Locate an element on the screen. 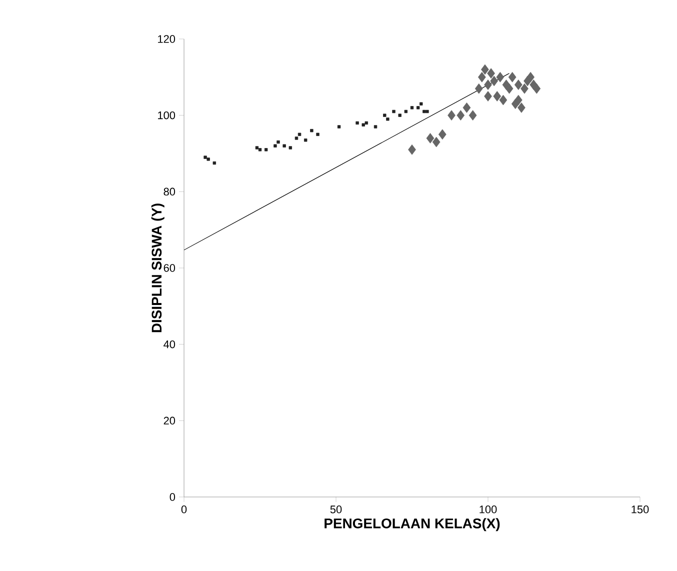  y-tick-label: 80 is located at coordinates (170, 192).